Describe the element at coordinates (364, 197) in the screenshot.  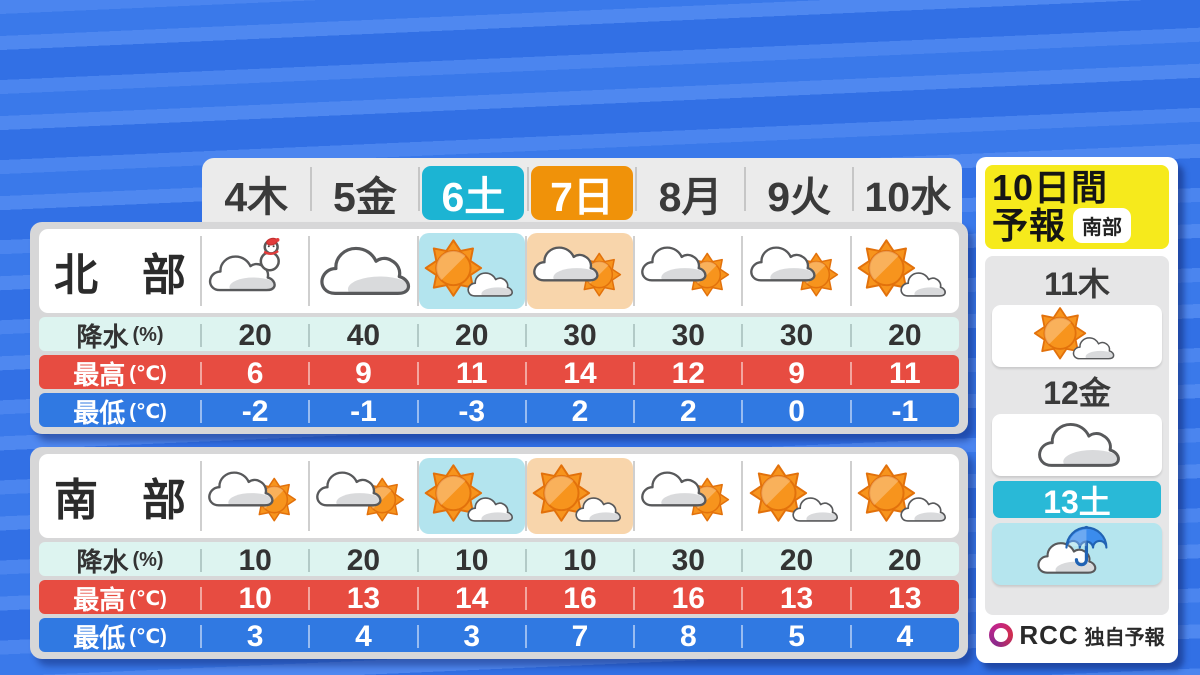
I see `day-header-label: 5金` at that location.